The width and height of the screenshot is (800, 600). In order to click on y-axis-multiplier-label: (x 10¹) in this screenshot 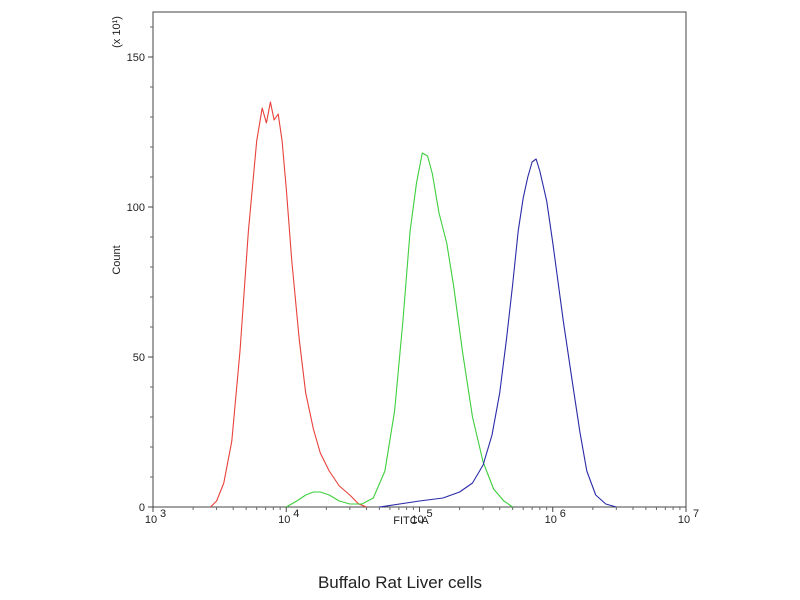, I will do `click(117, 32)`.